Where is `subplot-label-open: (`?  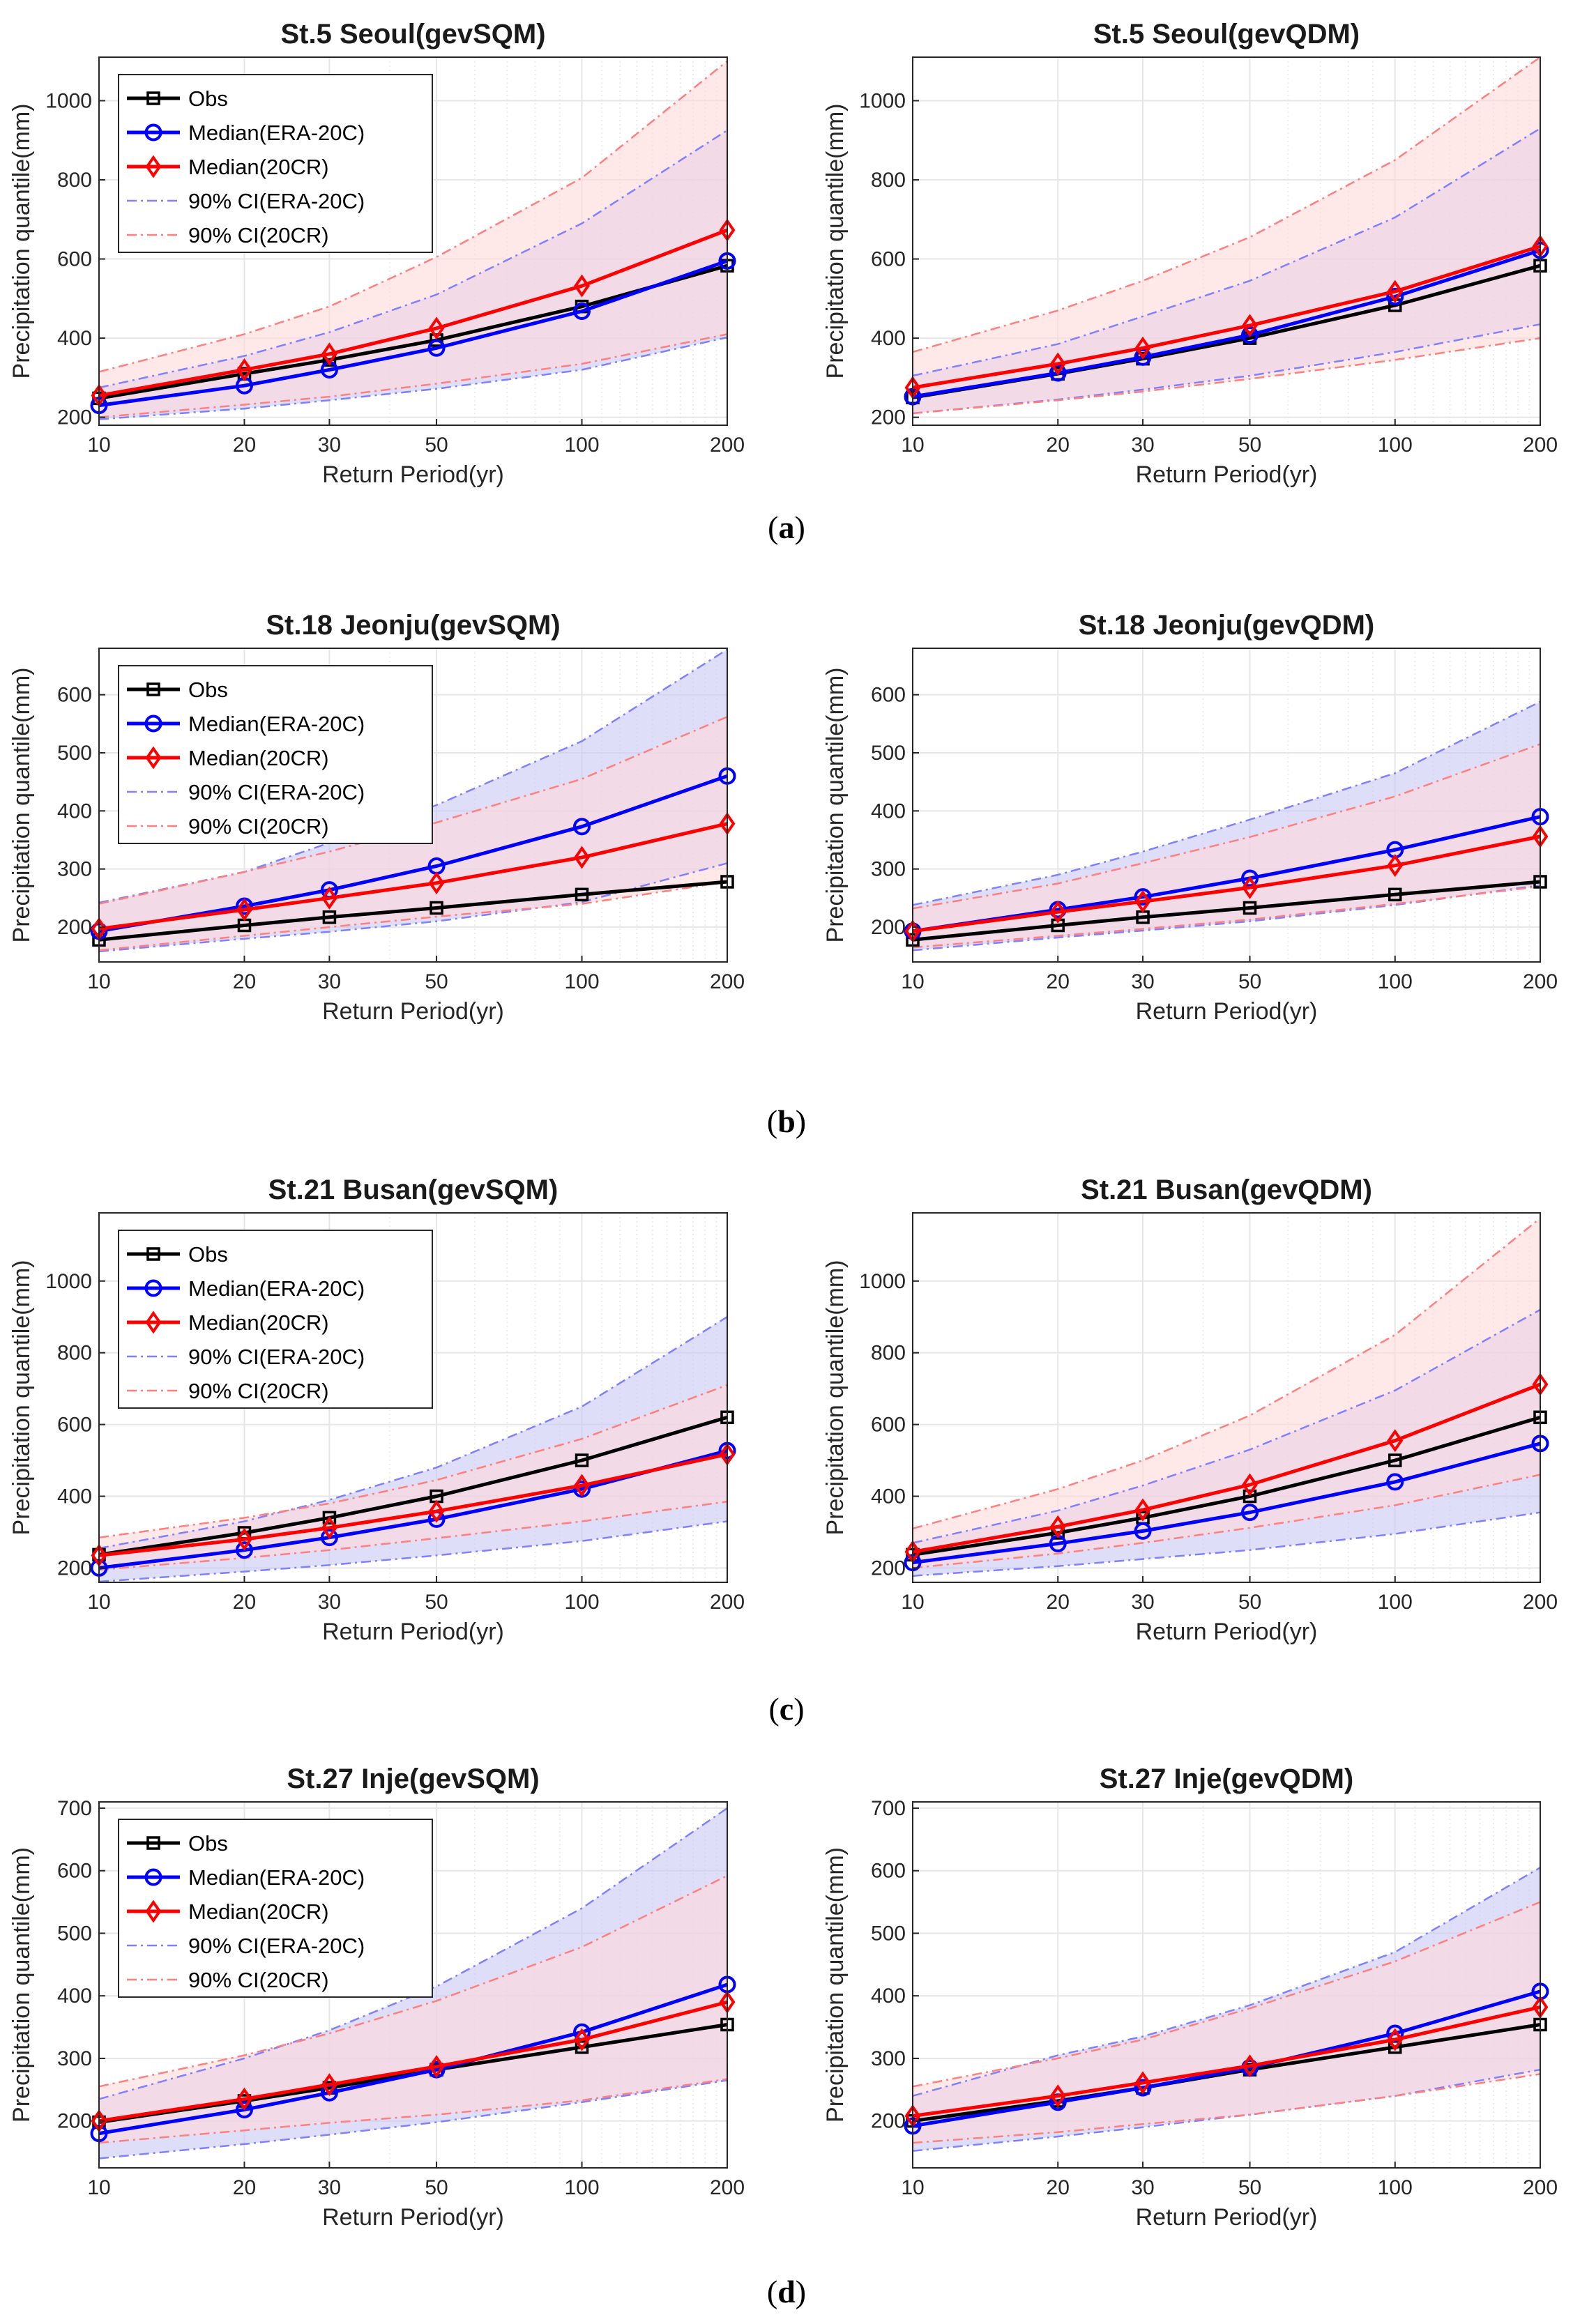 subplot-label-open: ( is located at coordinates (773, 528).